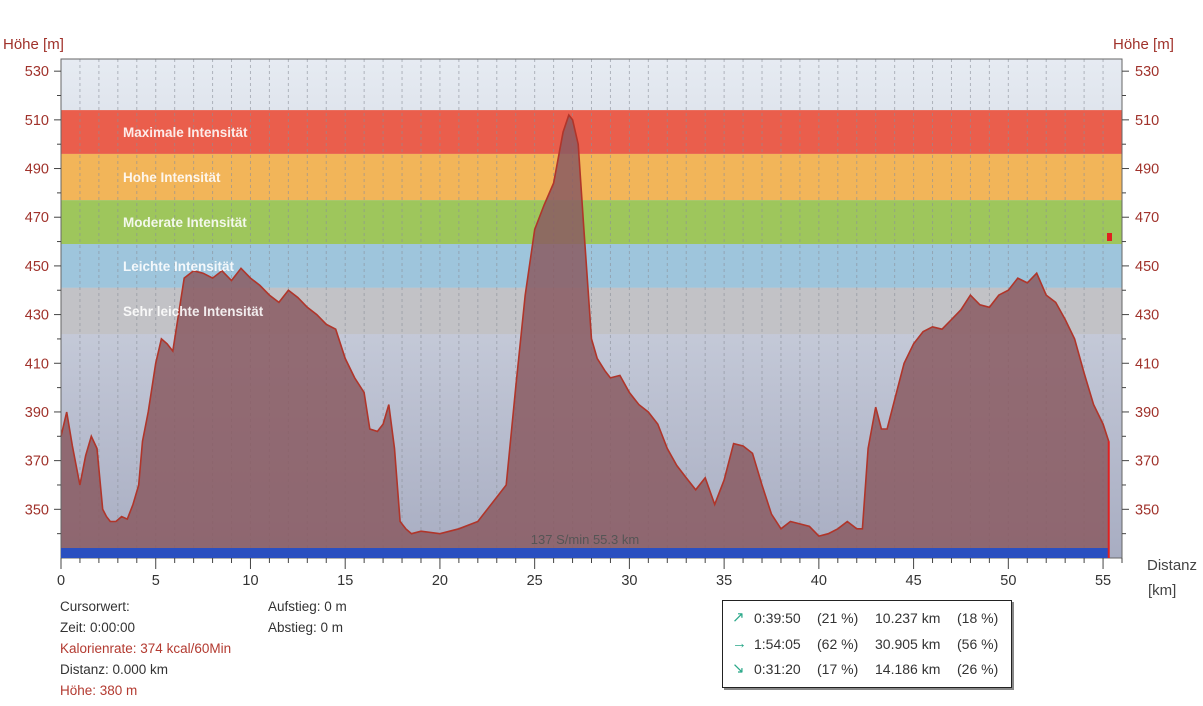 This screenshot has width=1203, height=706. I want to click on distance-value: Distanz: 0.000 km, so click(114, 669).